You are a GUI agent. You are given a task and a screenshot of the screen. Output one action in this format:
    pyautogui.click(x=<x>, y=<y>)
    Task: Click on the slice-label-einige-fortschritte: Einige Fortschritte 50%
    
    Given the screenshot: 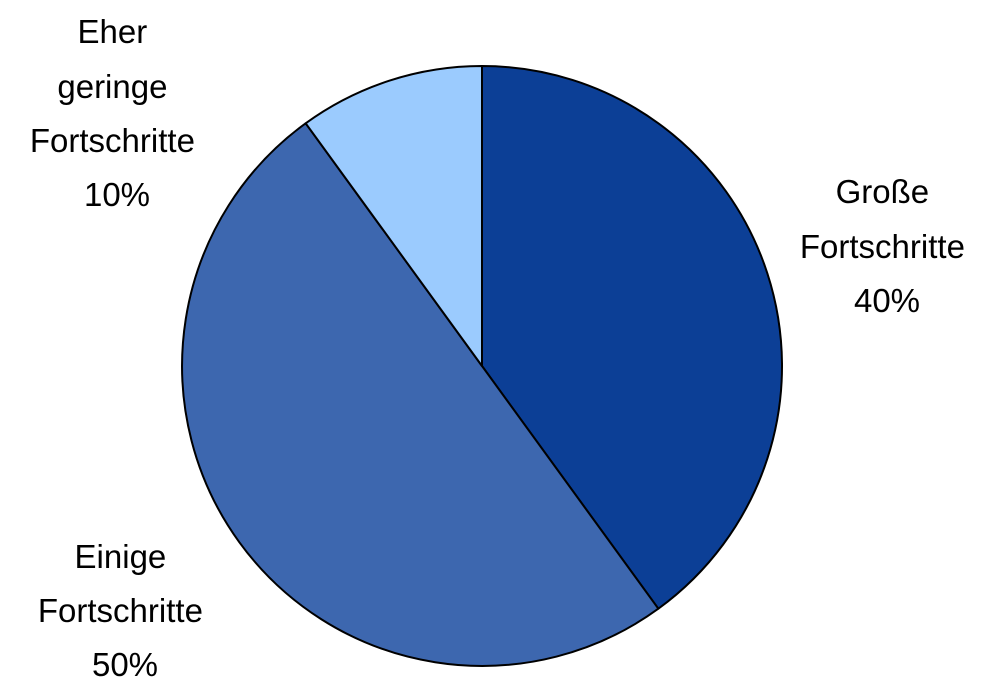 What is the action you would take?
    pyautogui.click(x=125, y=609)
    